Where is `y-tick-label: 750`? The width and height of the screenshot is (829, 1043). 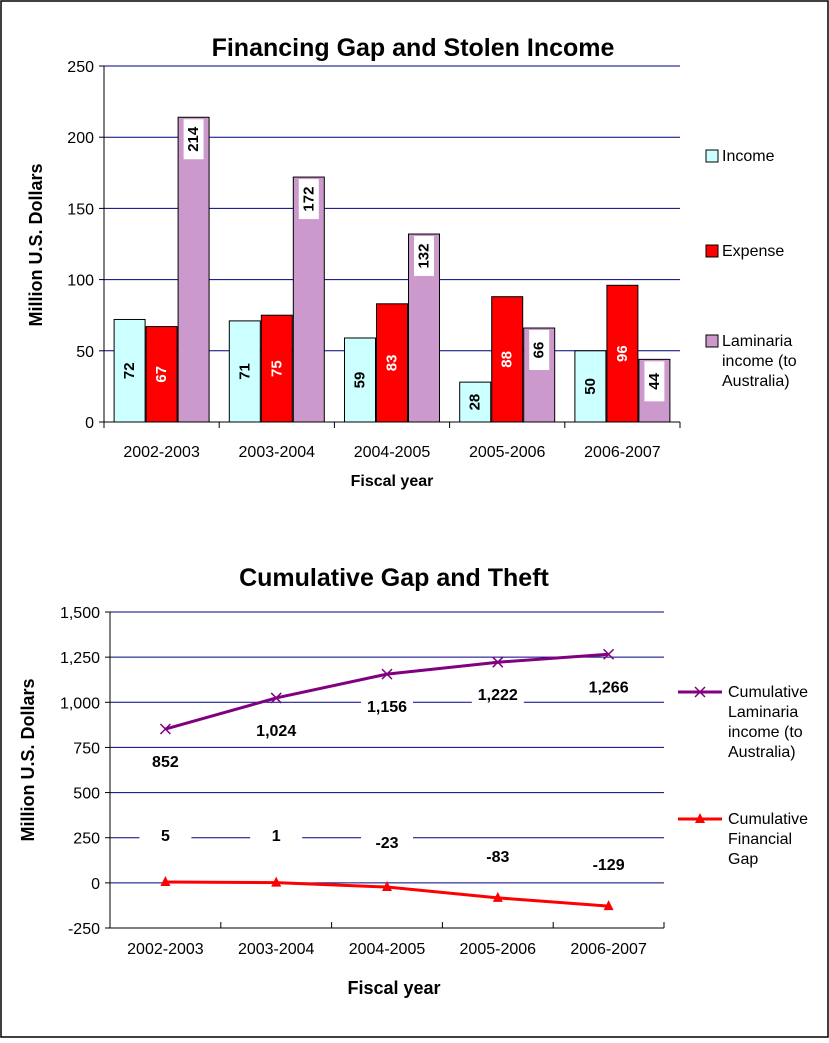
y-tick-label: 750 is located at coordinates (86, 748).